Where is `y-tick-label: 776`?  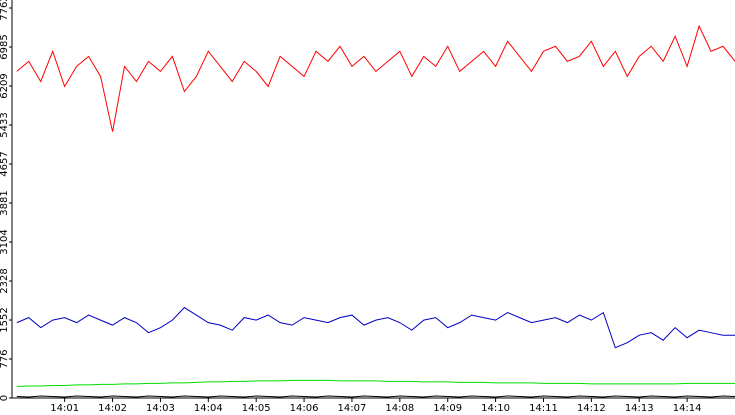 y-tick-label: 776 is located at coordinates (5, 358).